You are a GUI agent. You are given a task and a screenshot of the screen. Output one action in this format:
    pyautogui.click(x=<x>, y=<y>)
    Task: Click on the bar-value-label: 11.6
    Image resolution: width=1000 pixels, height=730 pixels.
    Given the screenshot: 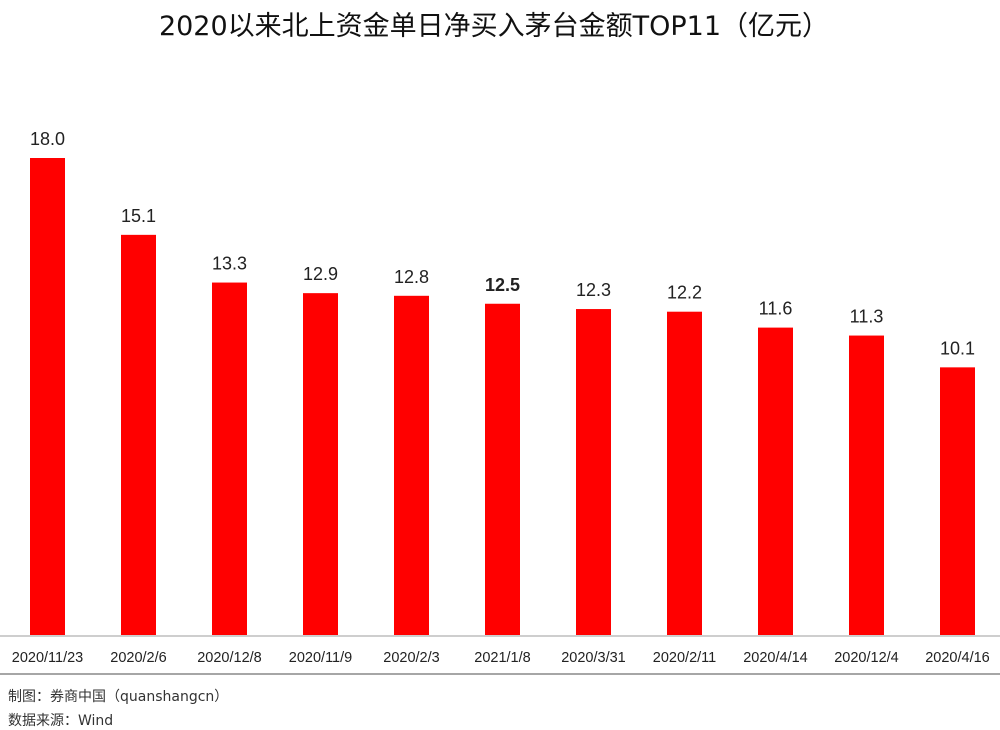 What is the action you would take?
    pyautogui.click(x=776, y=309)
    